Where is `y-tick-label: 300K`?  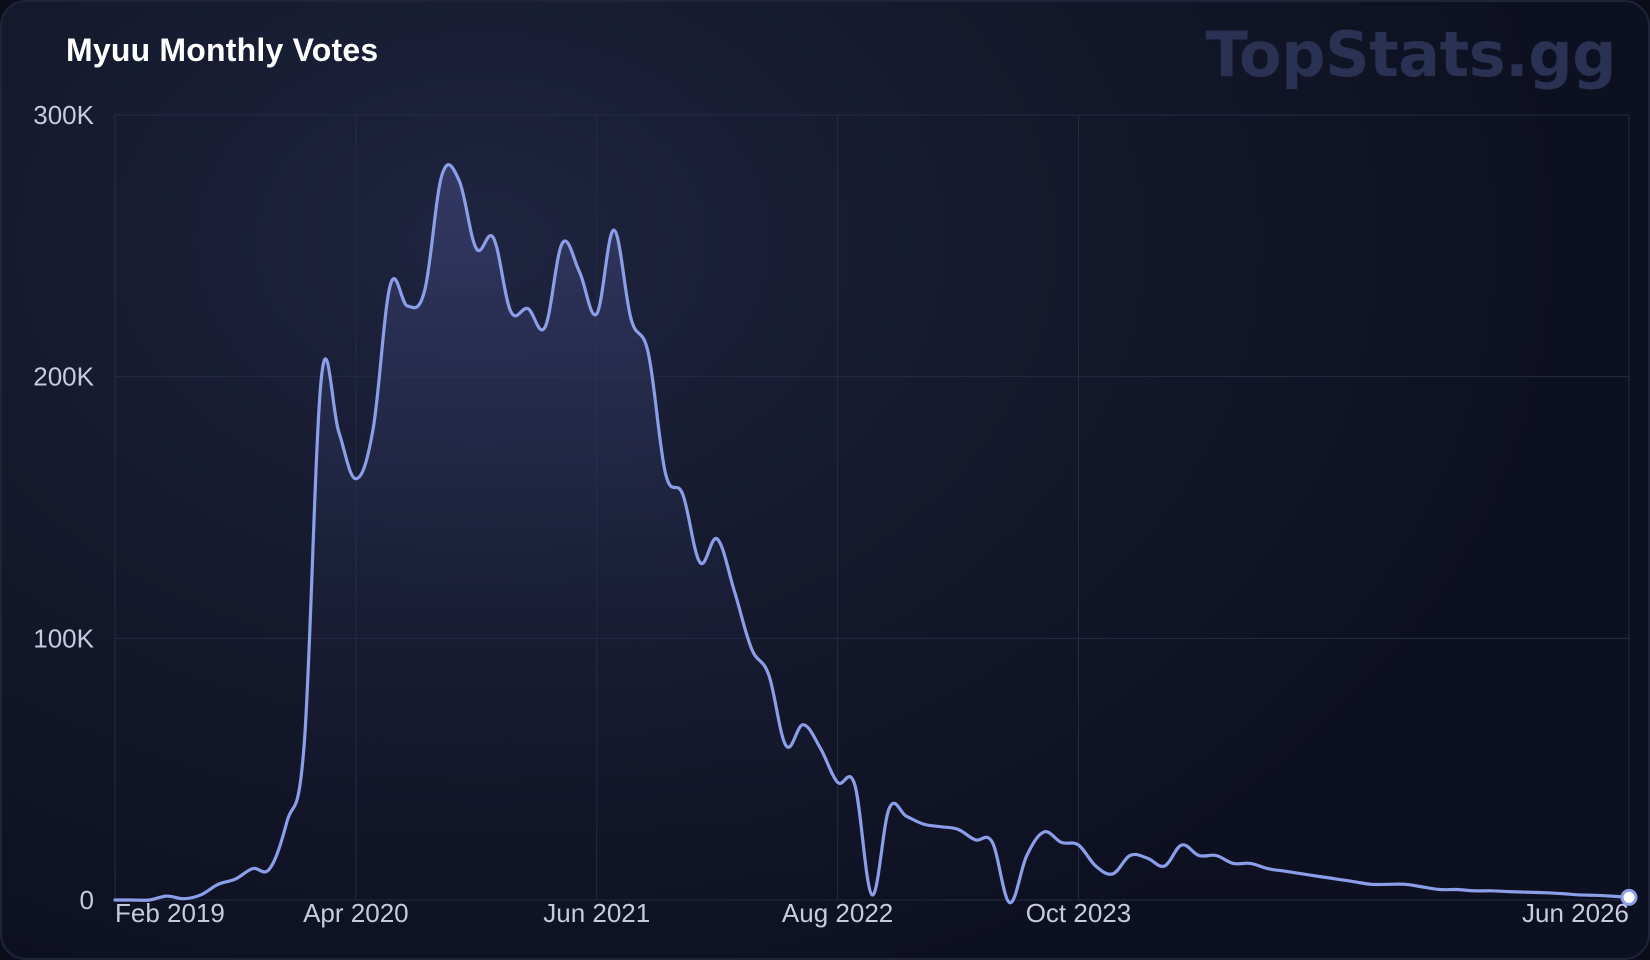
y-tick-label: 300K is located at coordinates (63, 115).